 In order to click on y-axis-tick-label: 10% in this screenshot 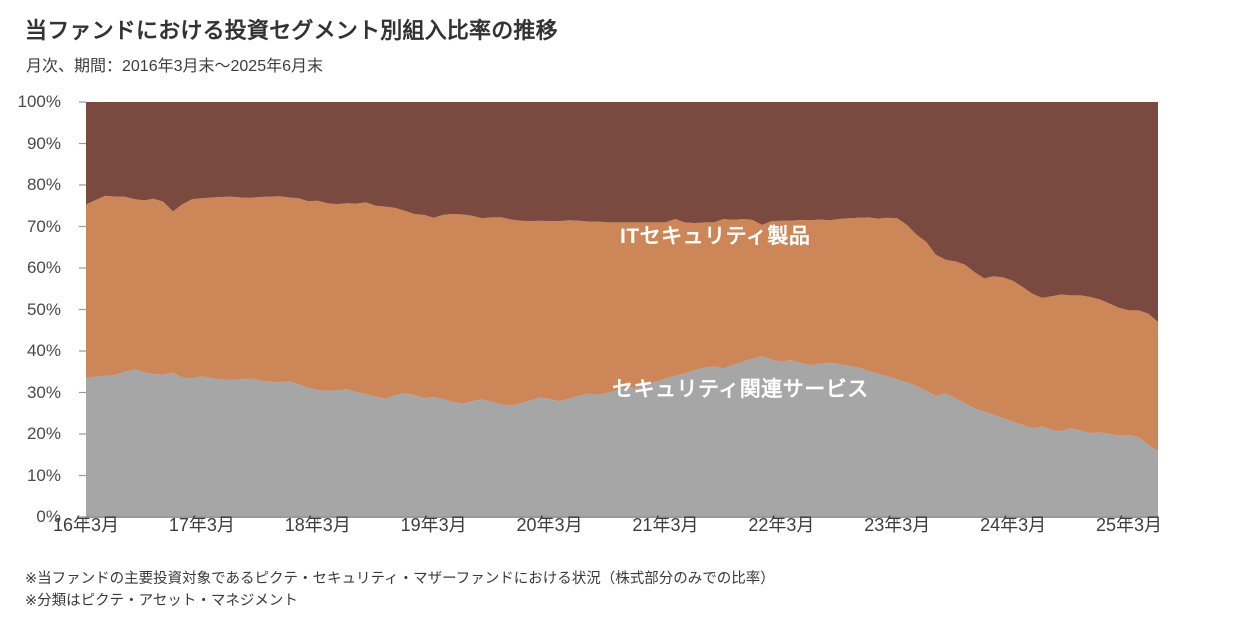, I will do `click(43, 475)`.